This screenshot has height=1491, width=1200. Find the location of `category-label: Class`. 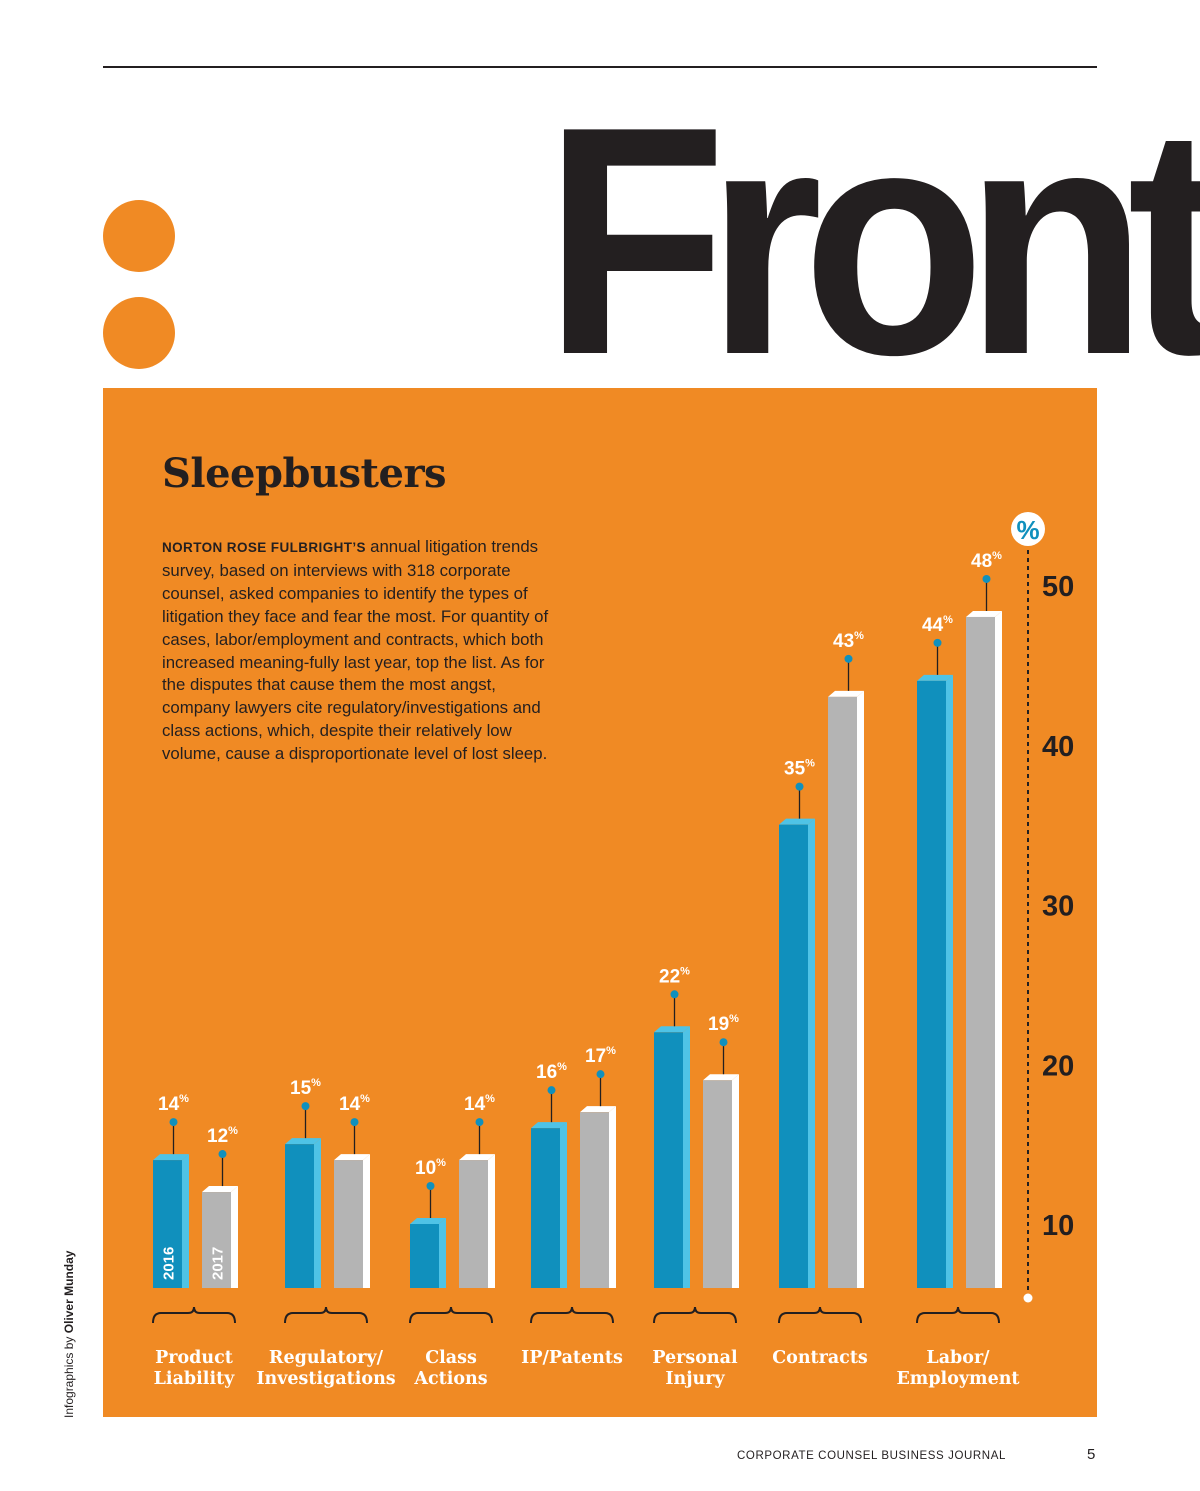

category-label: Class is located at coordinates (451, 1358).